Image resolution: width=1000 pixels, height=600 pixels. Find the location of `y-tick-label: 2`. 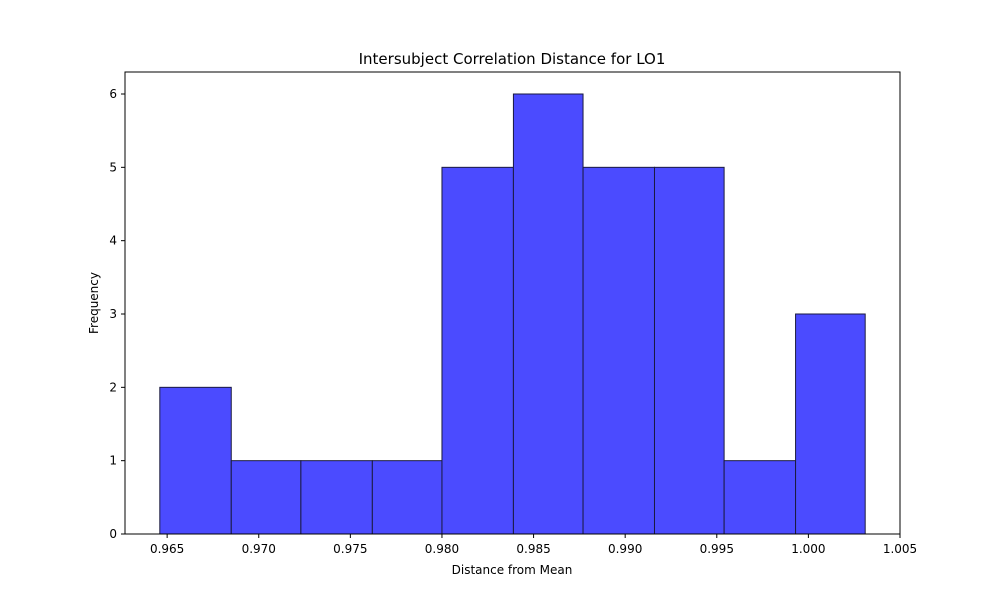

y-tick-label: 2 is located at coordinates (113, 387).